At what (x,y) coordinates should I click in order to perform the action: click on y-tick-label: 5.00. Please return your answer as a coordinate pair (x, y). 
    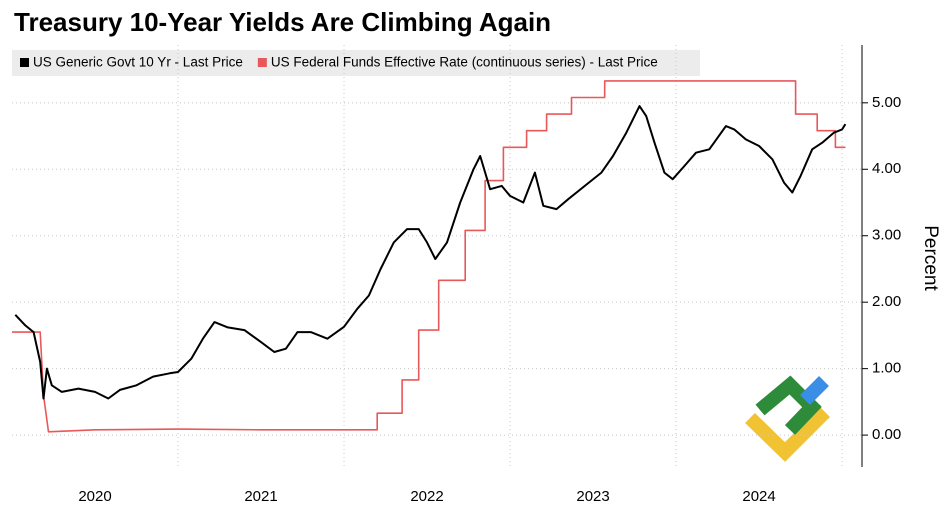
    Looking at the image, I should click on (886, 102).